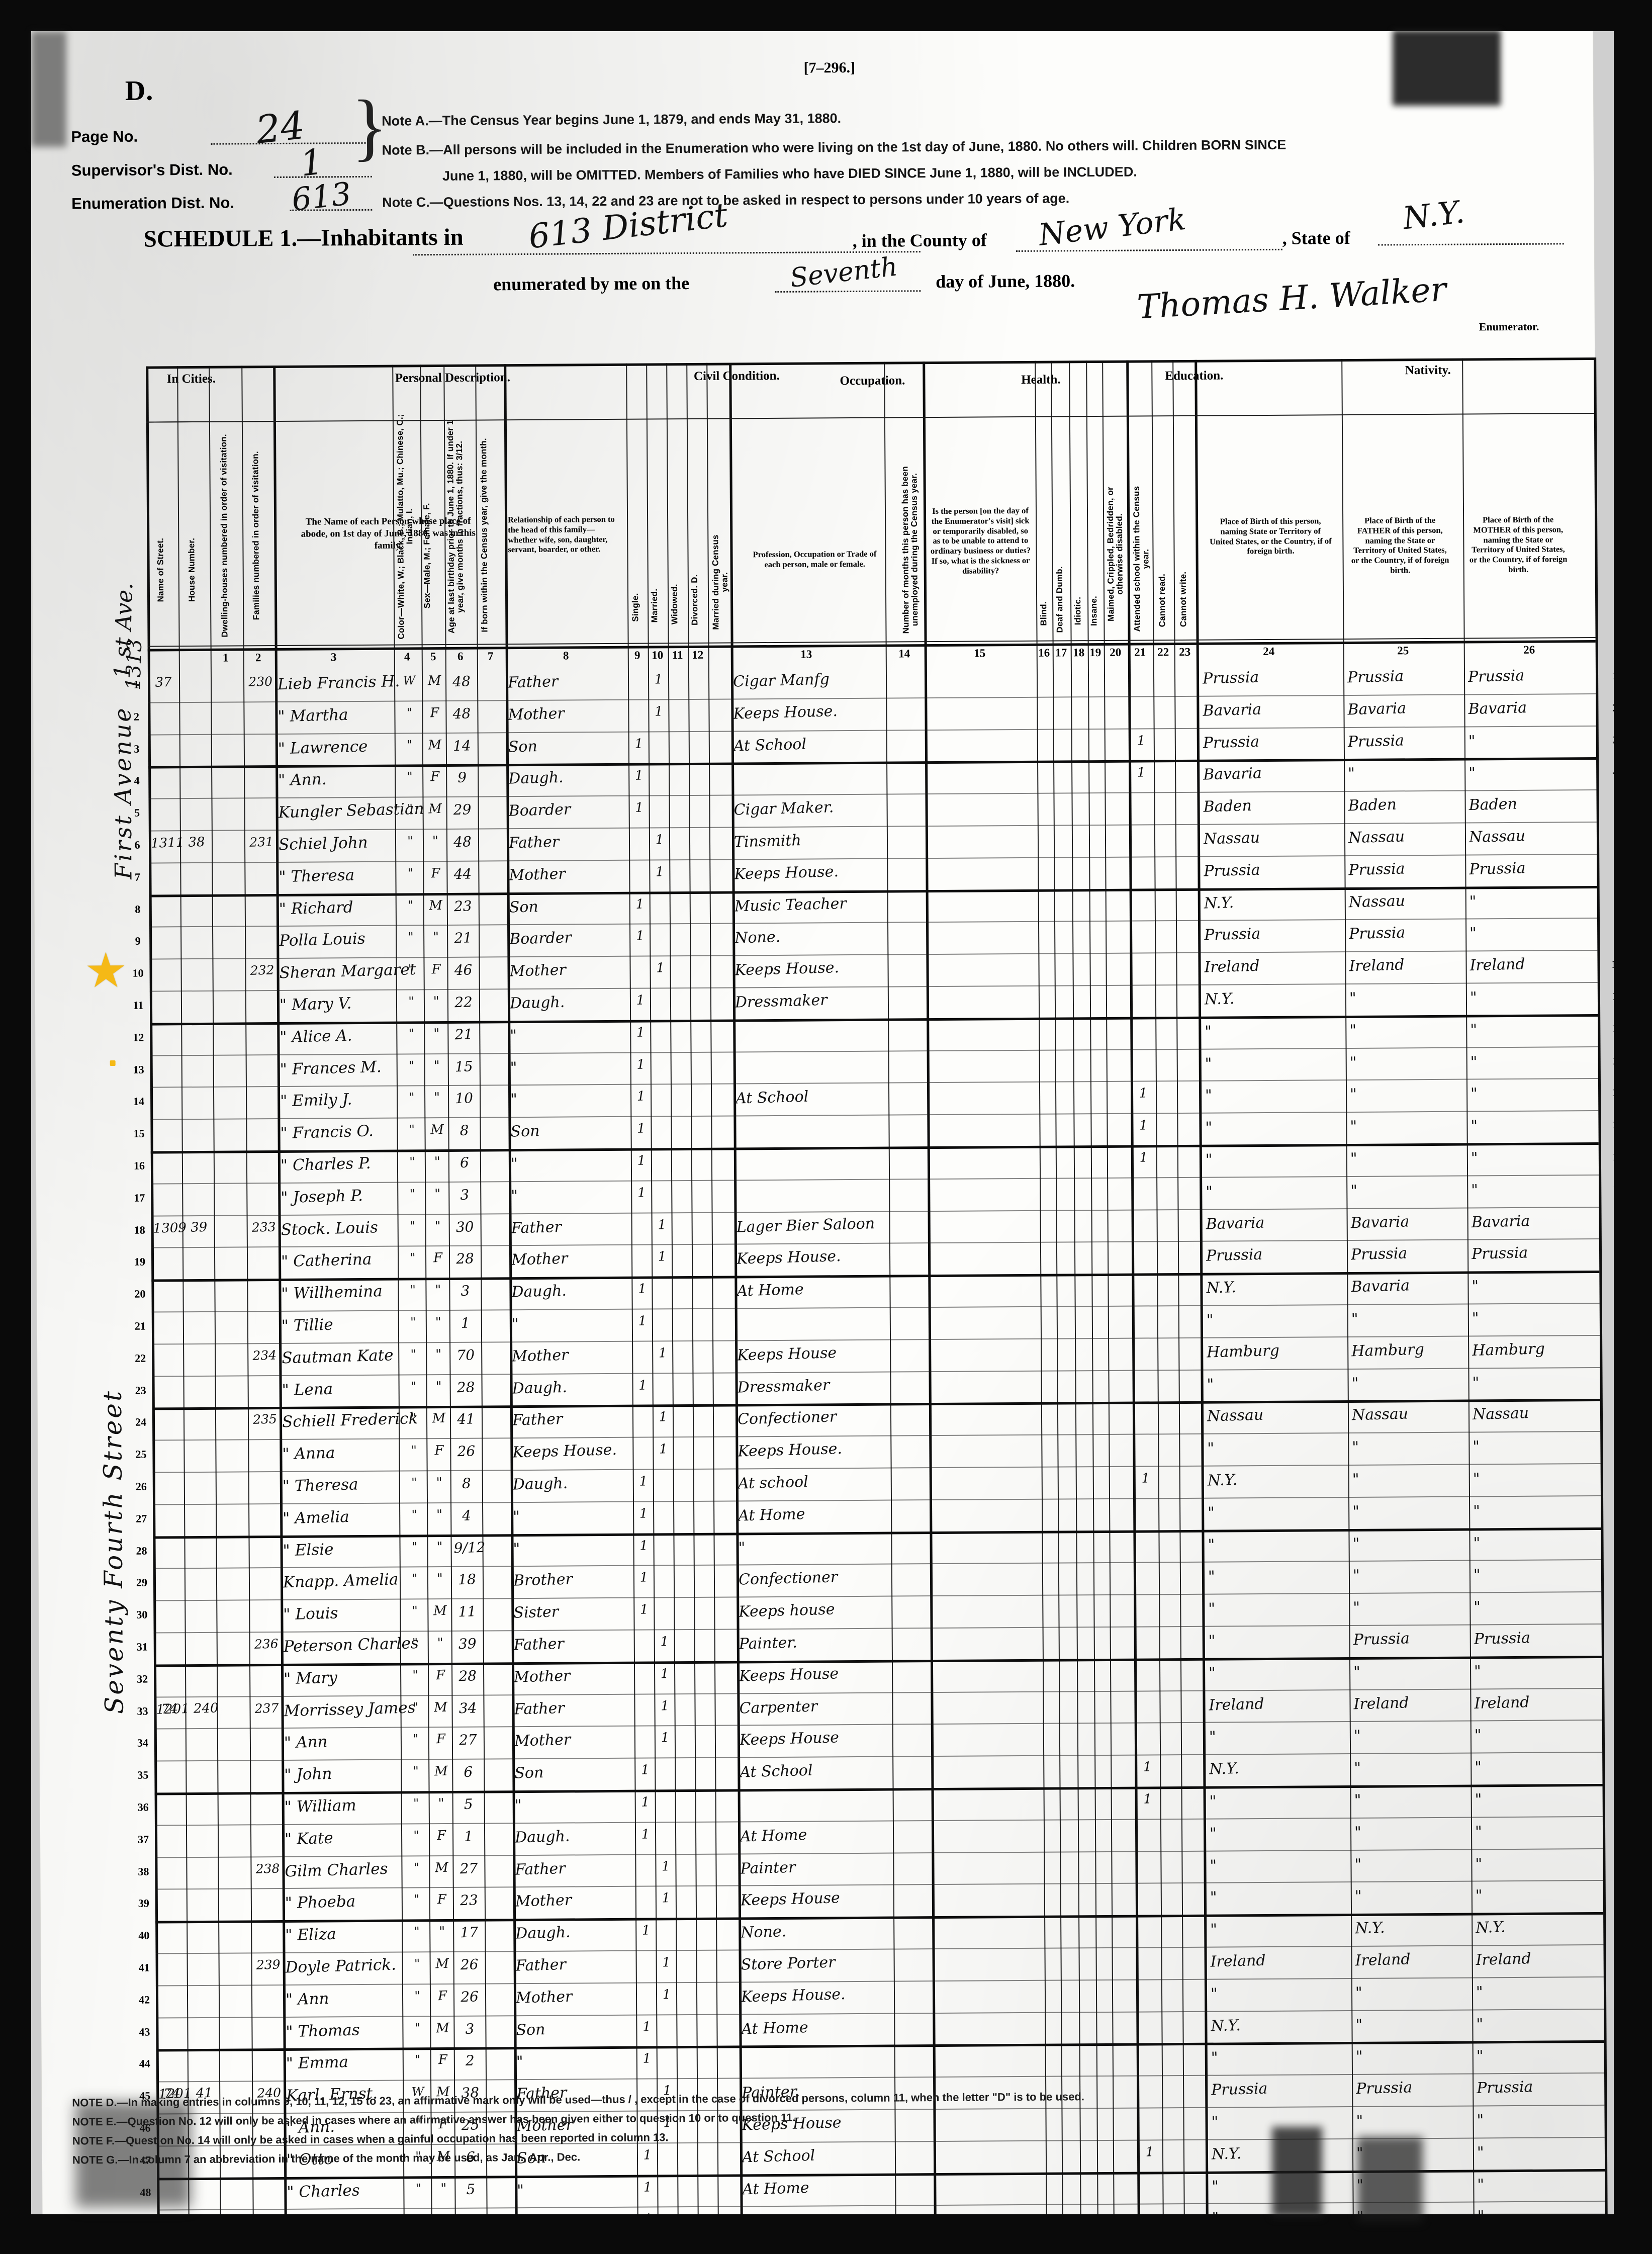 Image resolution: width=1652 pixels, height=2254 pixels. I want to click on table-cell: At School, so click(776, 1771).